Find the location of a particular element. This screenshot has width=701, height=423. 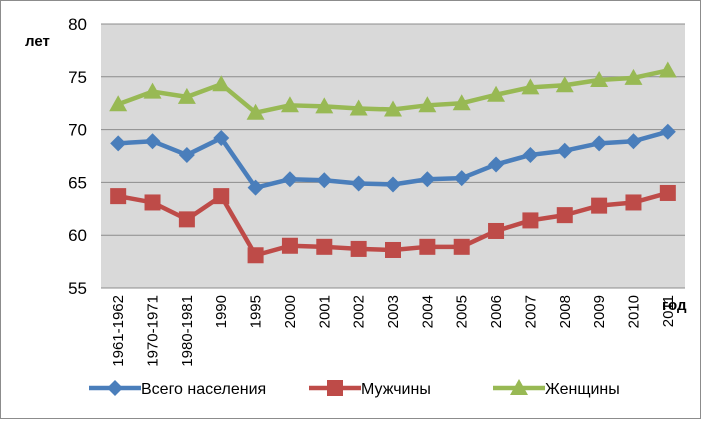

legend-label: Женщины is located at coordinates (582, 389).